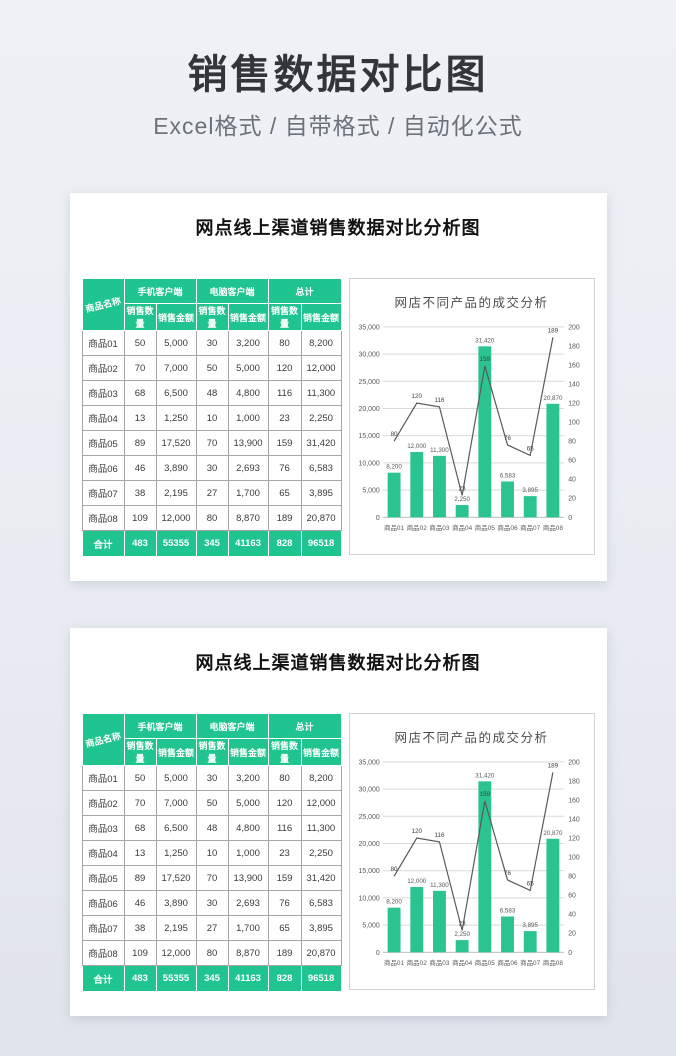 The height and width of the screenshot is (1056, 676). I want to click on svg-text: 3,895, so click(530, 925).